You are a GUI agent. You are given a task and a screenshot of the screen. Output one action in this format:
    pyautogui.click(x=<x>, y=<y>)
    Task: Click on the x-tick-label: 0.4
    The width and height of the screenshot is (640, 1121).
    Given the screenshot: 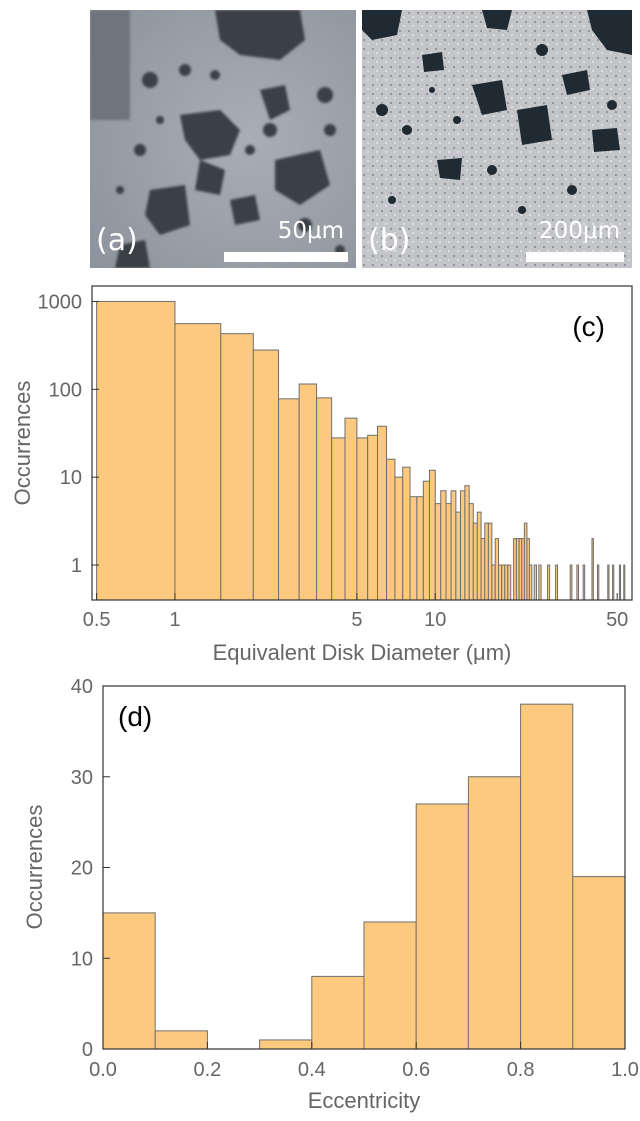 What is the action you would take?
    pyautogui.click(x=312, y=1070)
    